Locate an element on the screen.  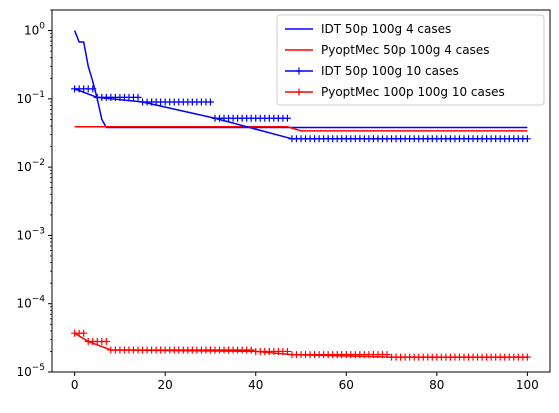
x-tick-label: 20 is located at coordinates (165, 385).